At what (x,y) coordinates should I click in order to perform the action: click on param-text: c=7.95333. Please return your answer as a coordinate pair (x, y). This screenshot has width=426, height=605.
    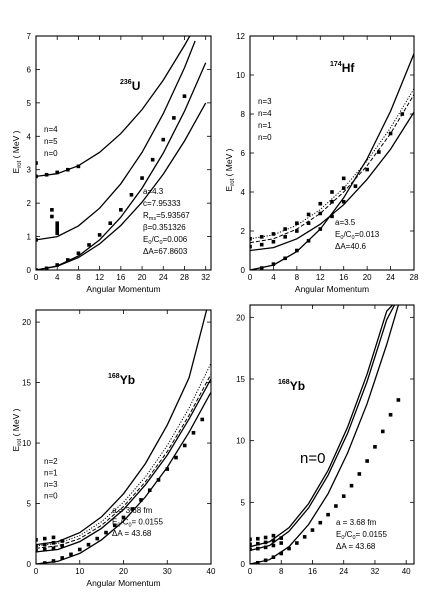
    Looking at the image, I should click on (162, 203).